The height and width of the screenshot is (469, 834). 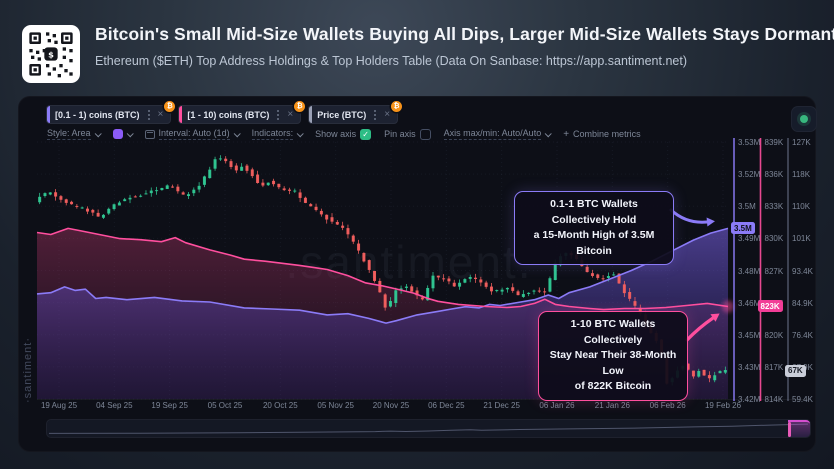 What do you see at coordinates (774, 175) in the screenshot?
I see `y-tick: 836K` at bounding box center [774, 175].